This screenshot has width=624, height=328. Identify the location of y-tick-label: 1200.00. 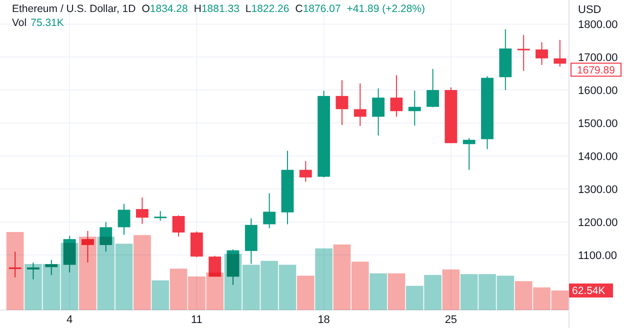
(598, 222).